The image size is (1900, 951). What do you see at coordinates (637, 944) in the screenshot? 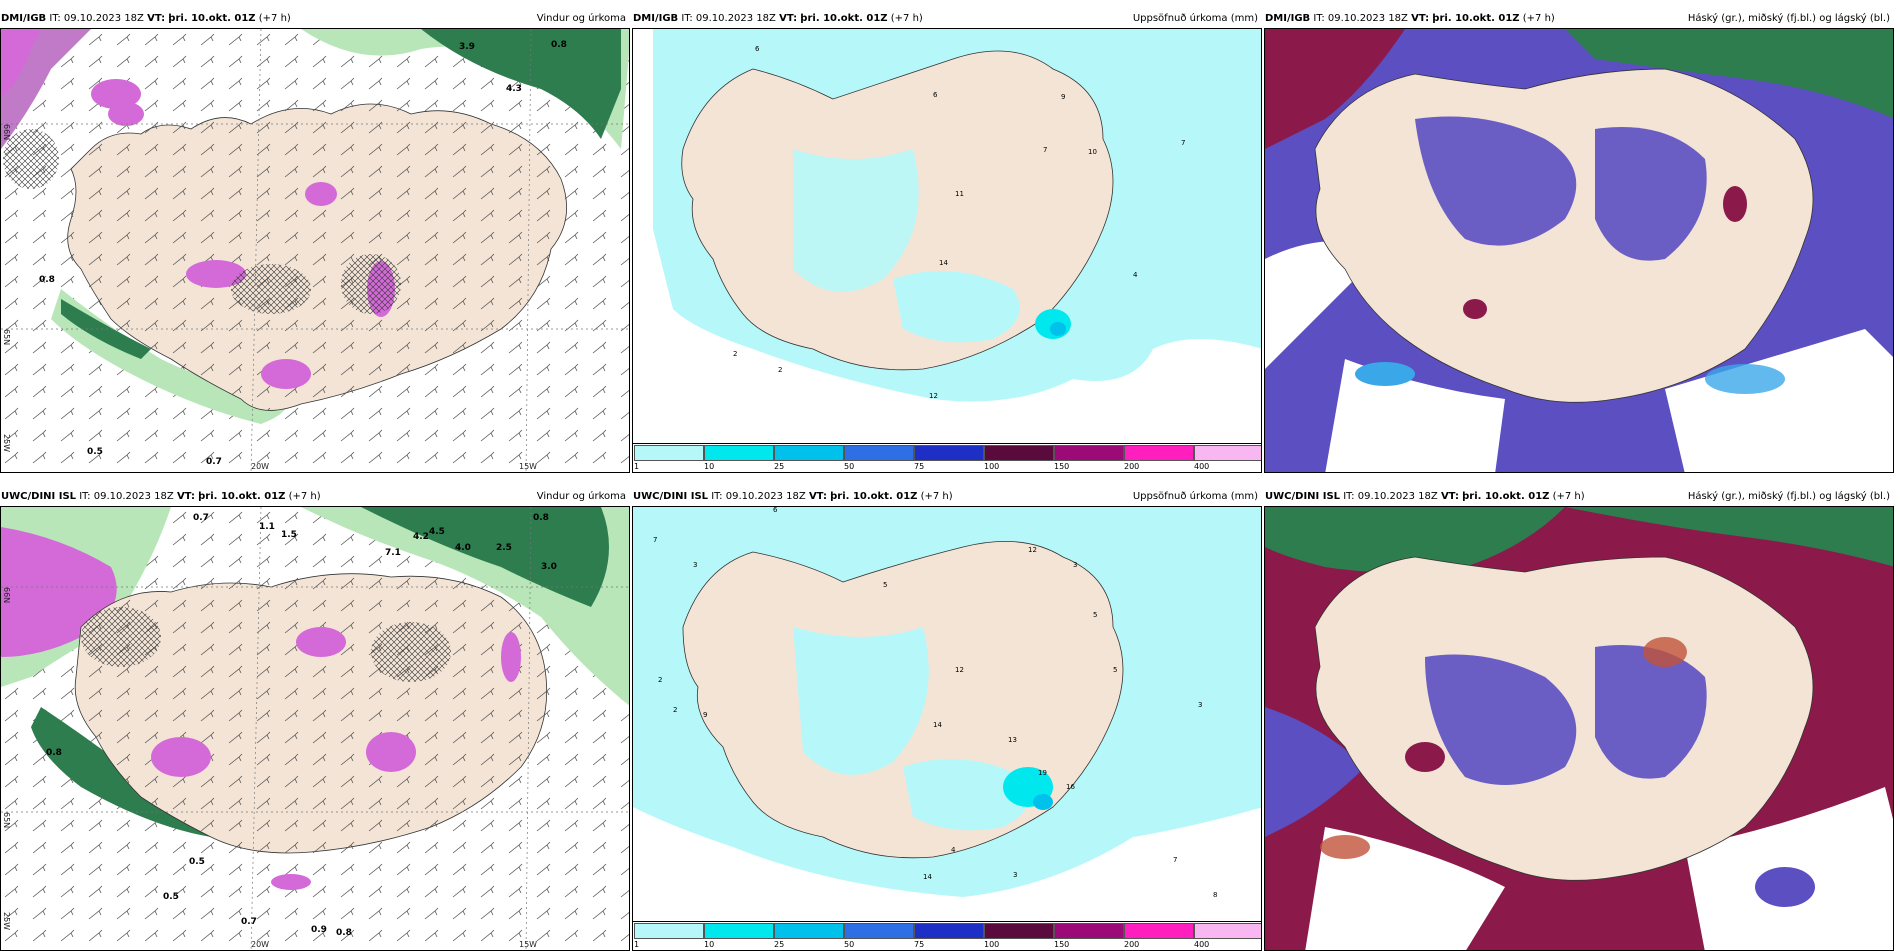
I see `colorbar-tick: 1` at bounding box center [637, 944].